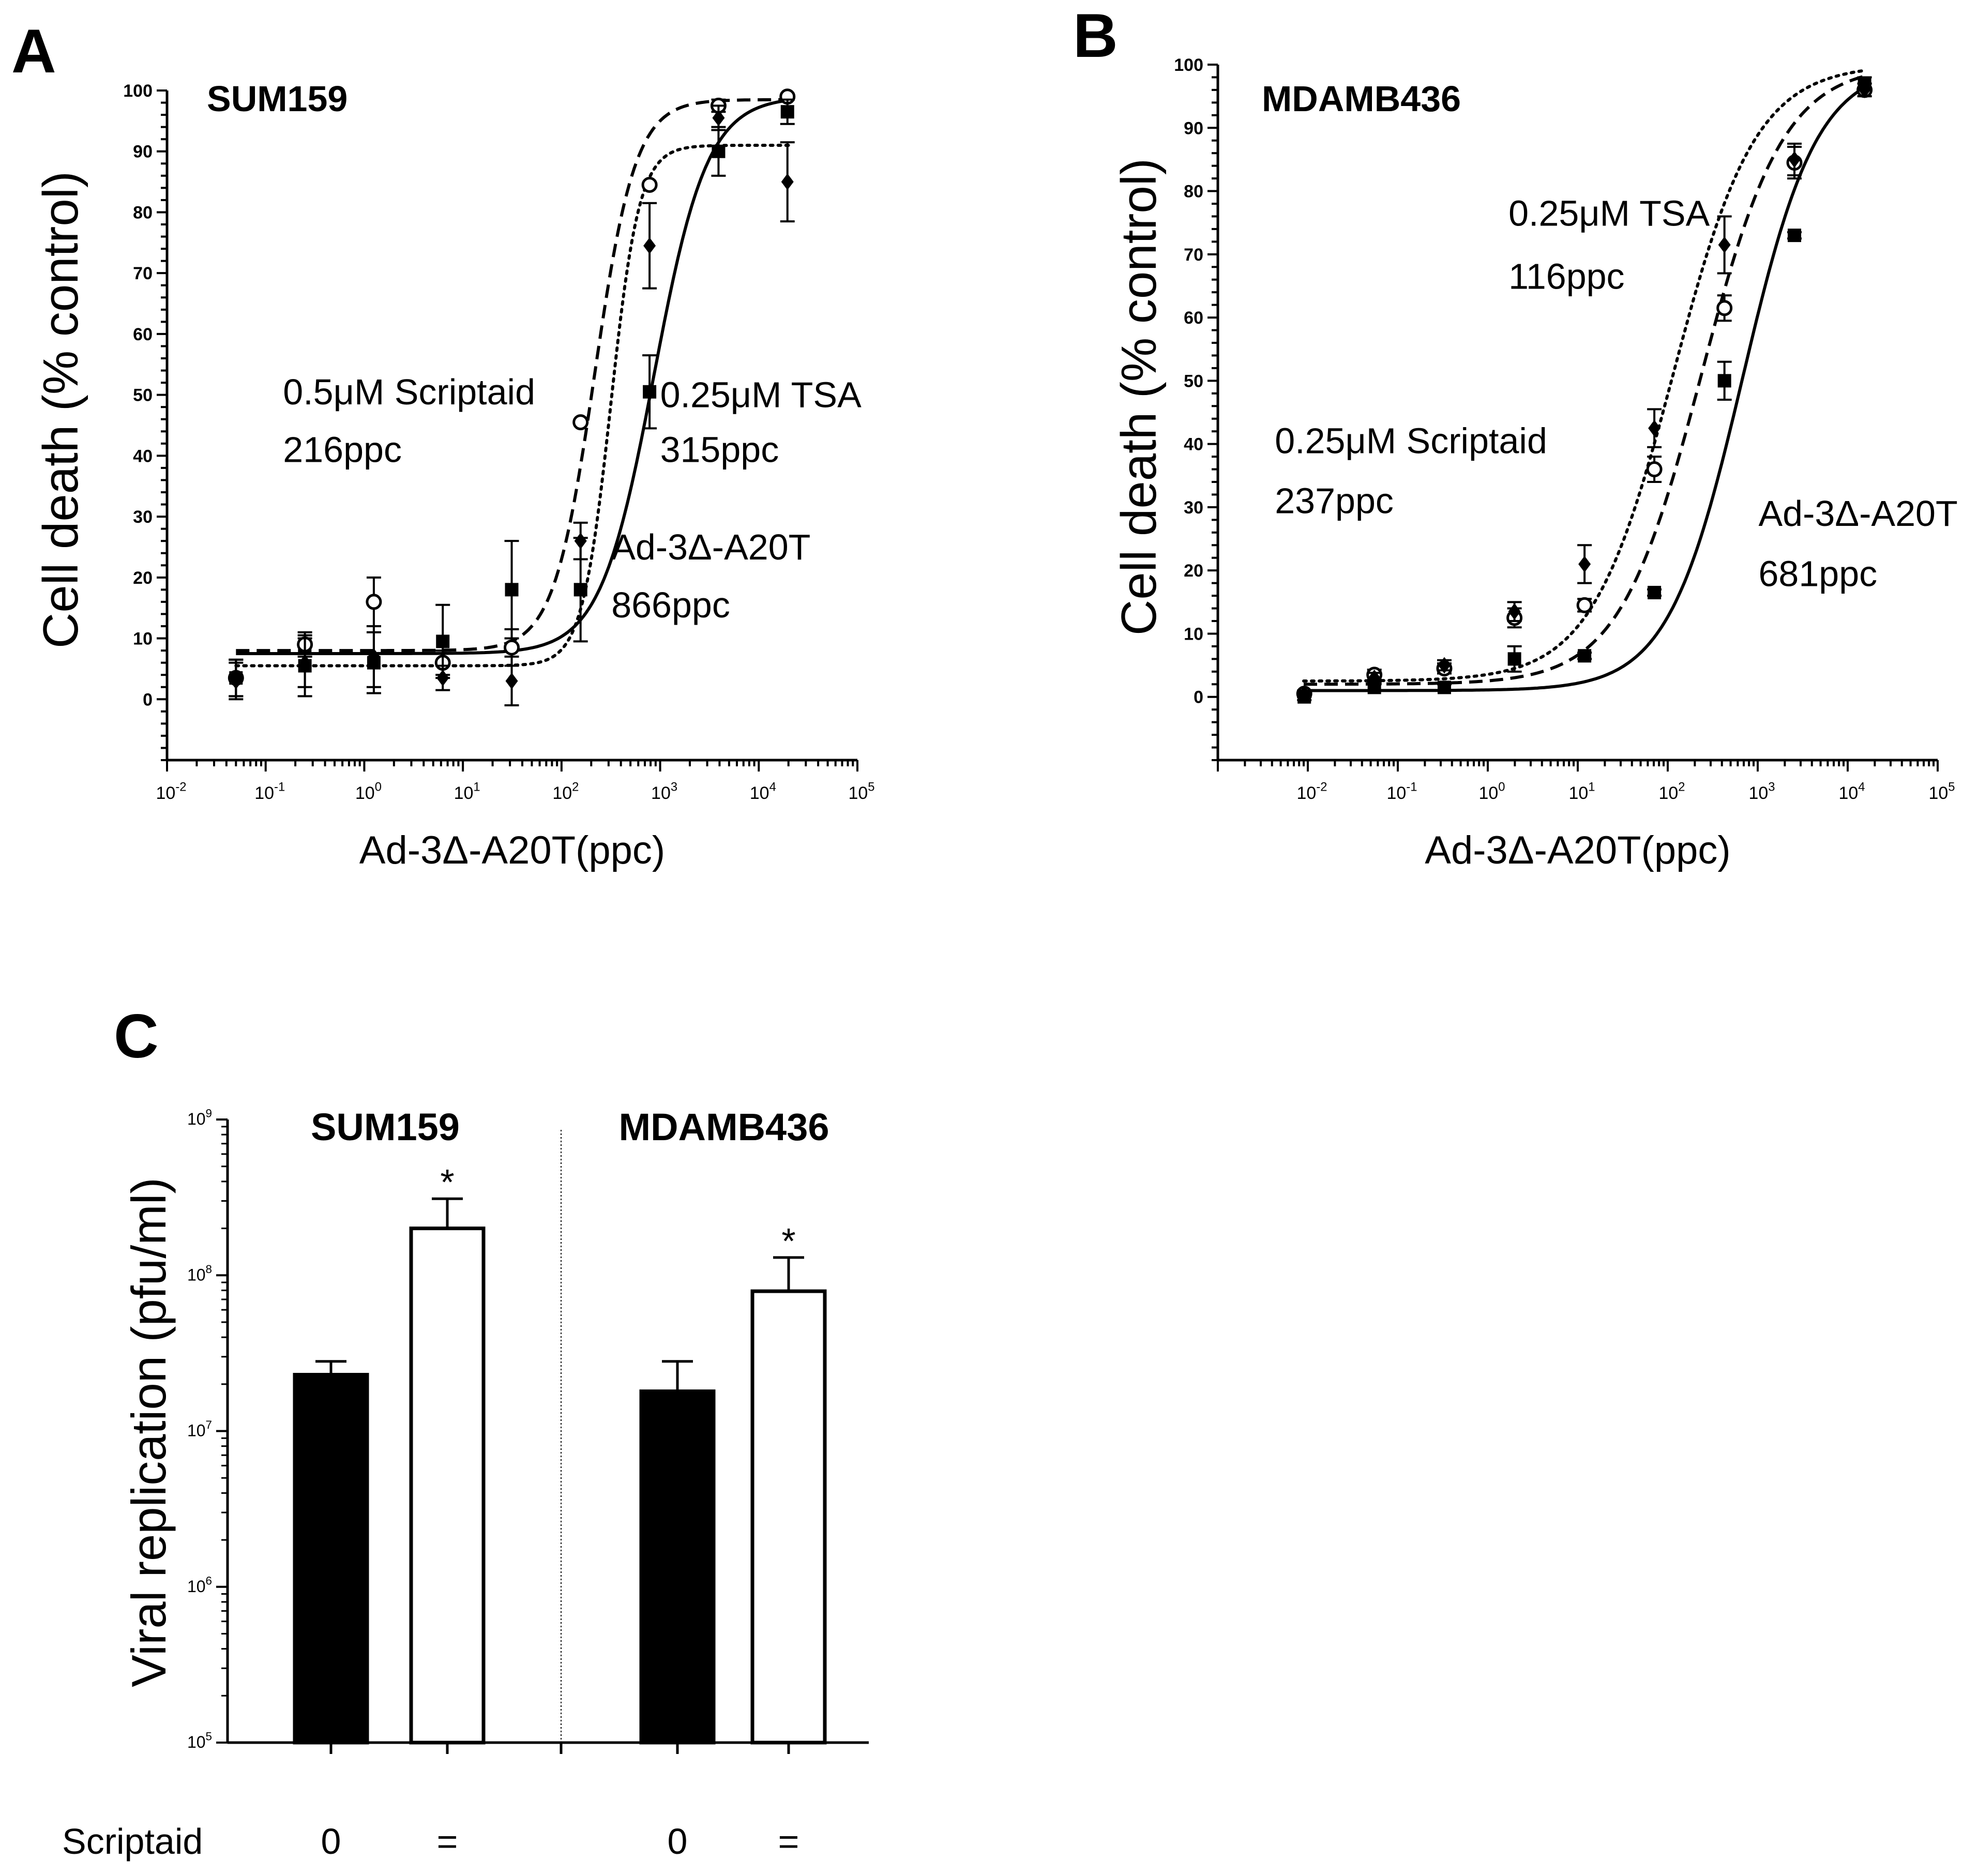 The width and height of the screenshot is (1978, 1876). I want to click on y-tick-label: 108, so click(199, 1273).